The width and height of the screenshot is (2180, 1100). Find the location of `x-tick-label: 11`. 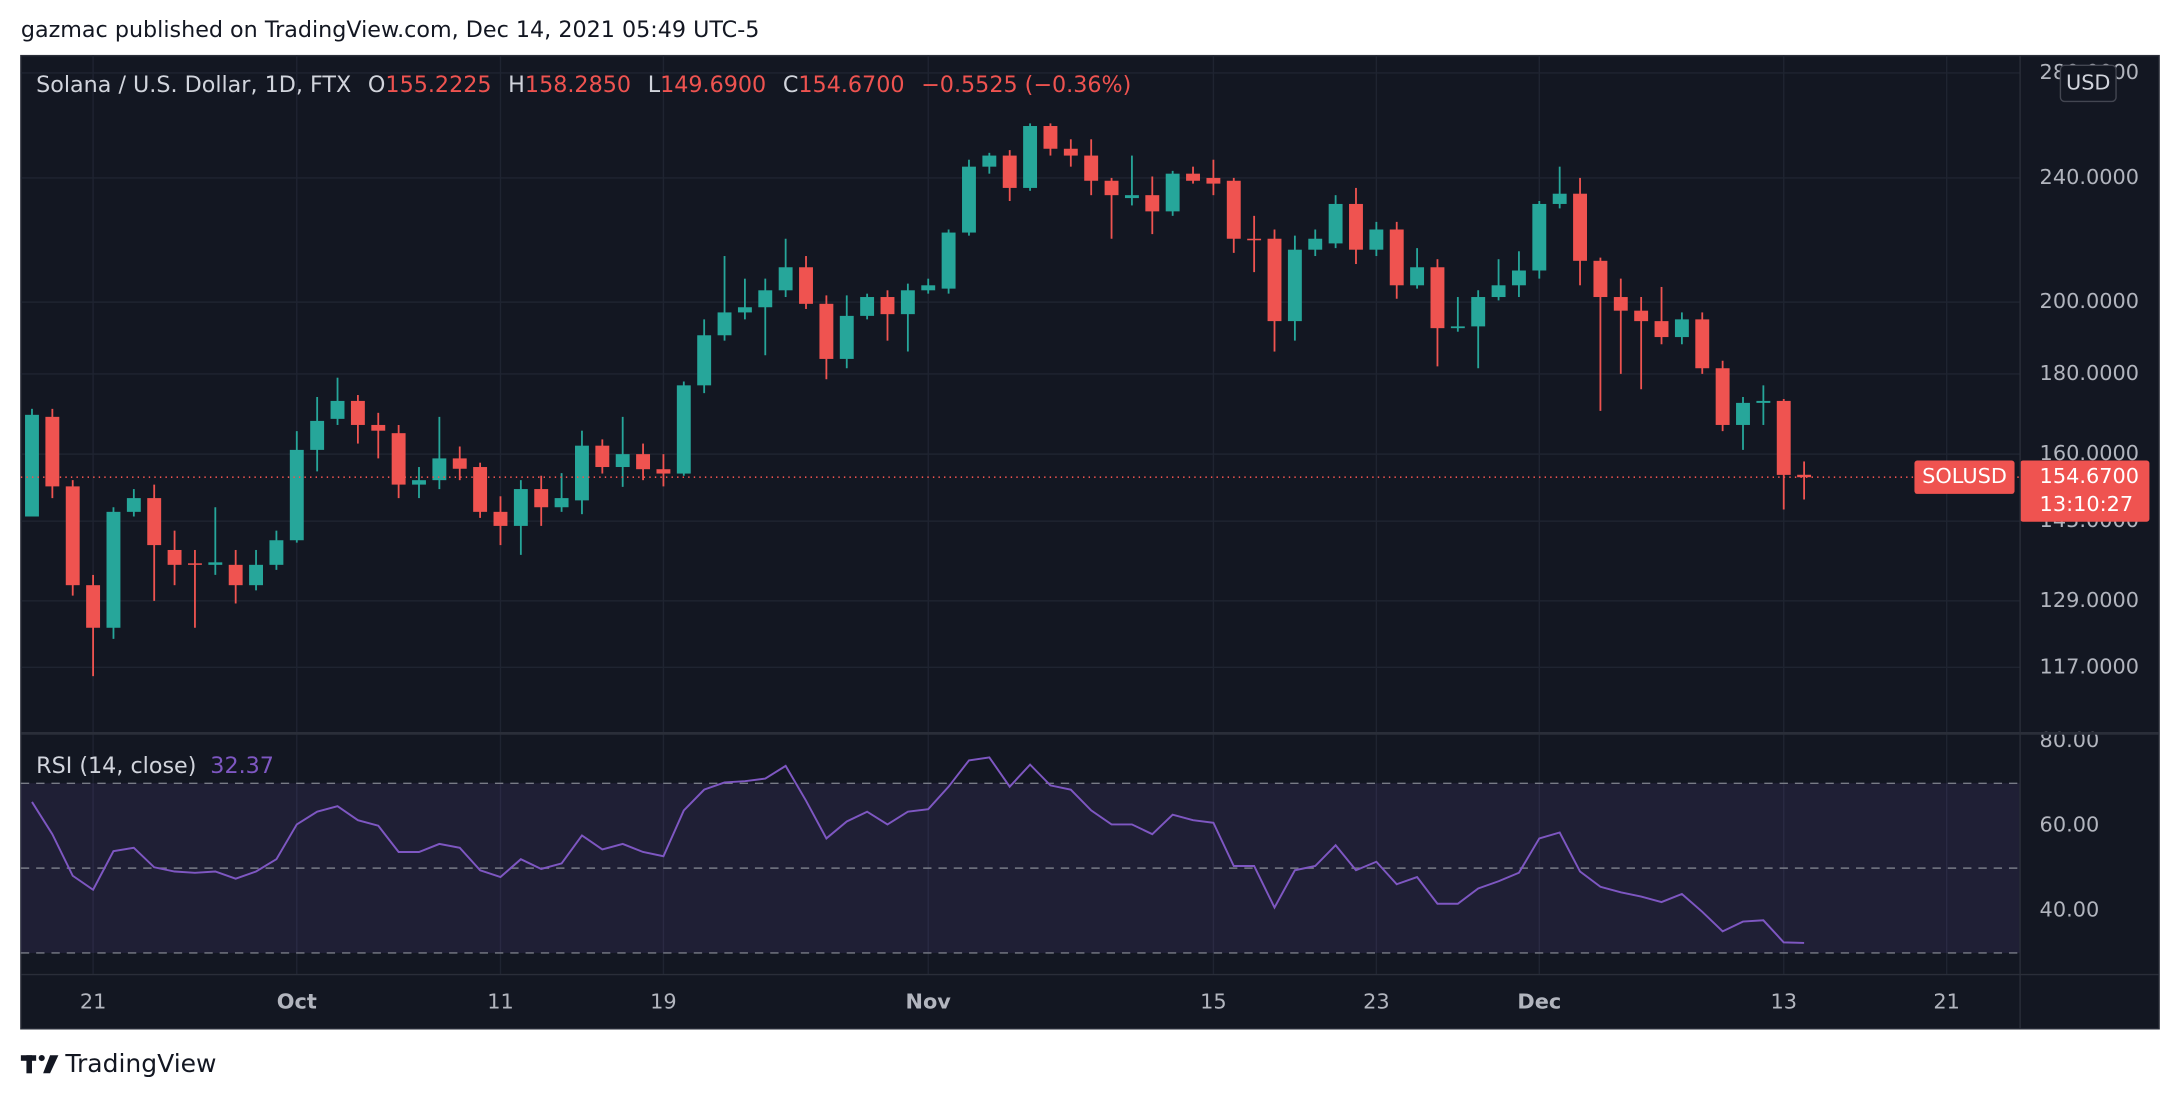

x-tick-label: 11 is located at coordinates (500, 1001).